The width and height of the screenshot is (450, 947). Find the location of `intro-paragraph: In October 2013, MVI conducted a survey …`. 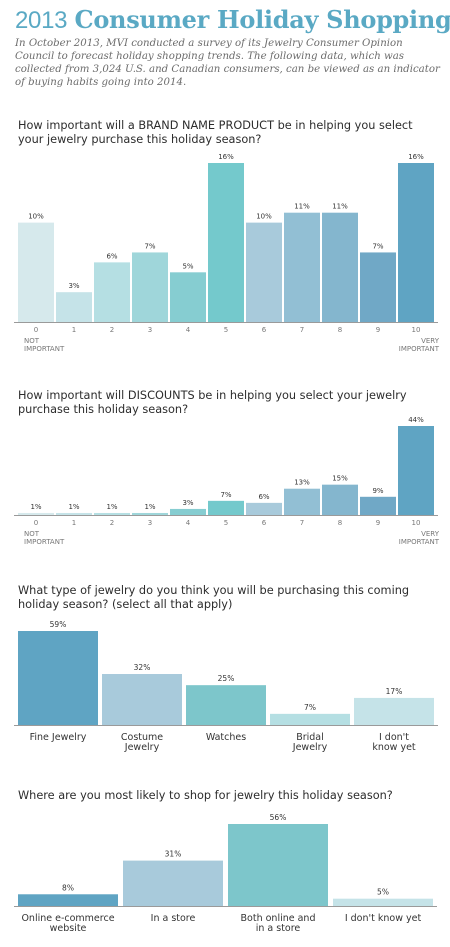

intro-paragraph: In October 2013, MVI conducted a survey … is located at coordinates (227, 63).